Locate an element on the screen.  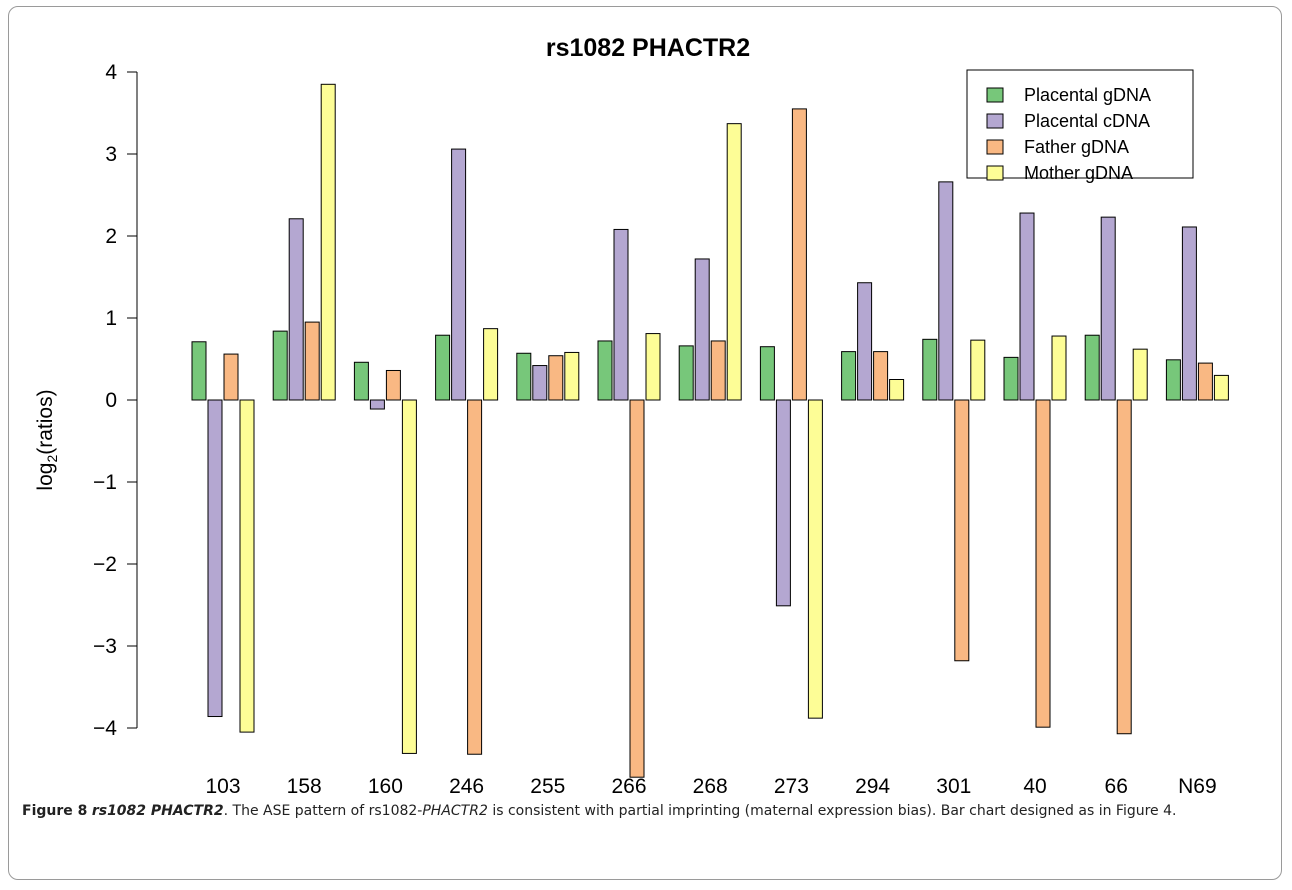
x-tick-label: N69 is located at coordinates (1197, 786).